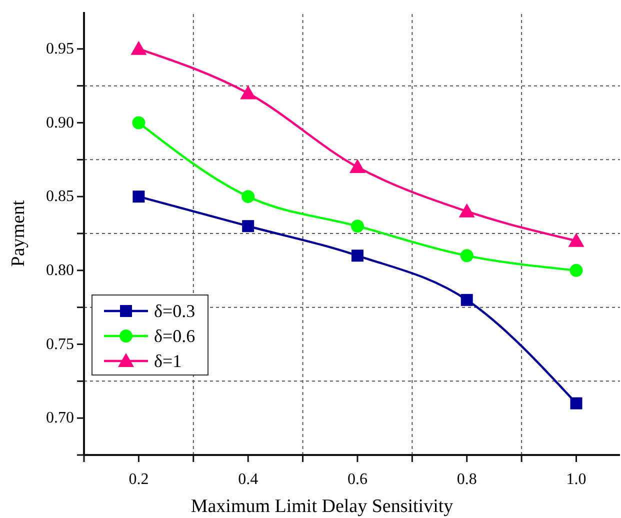  Describe the element at coordinates (175, 311) in the screenshot. I see `legend-label: δ=0.3` at that location.